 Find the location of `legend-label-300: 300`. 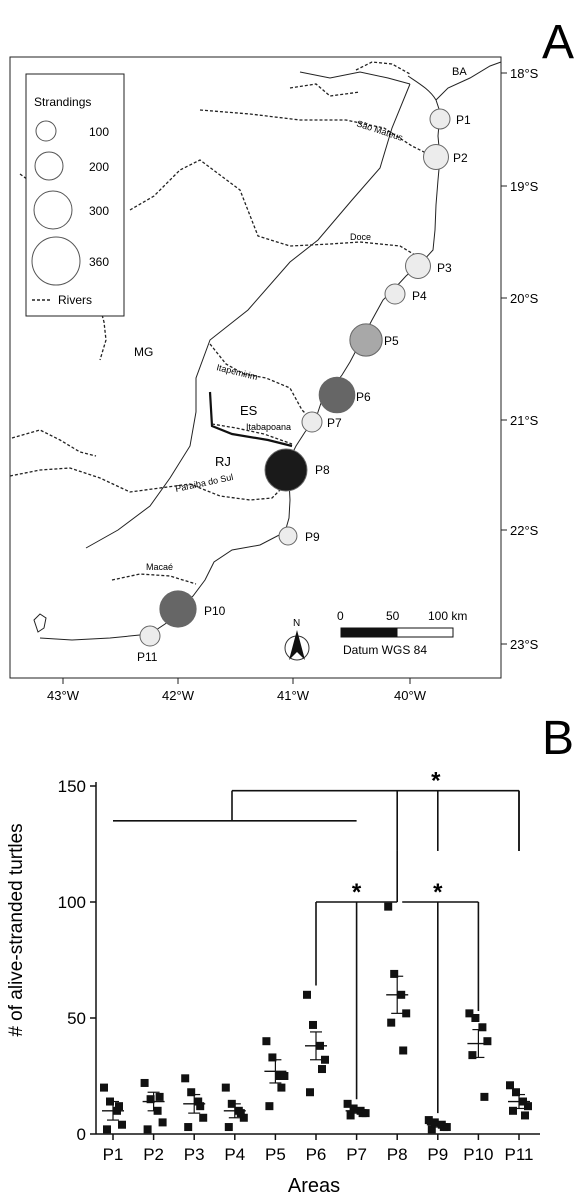

legend-label-300: 300 is located at coordinates (99, 211).